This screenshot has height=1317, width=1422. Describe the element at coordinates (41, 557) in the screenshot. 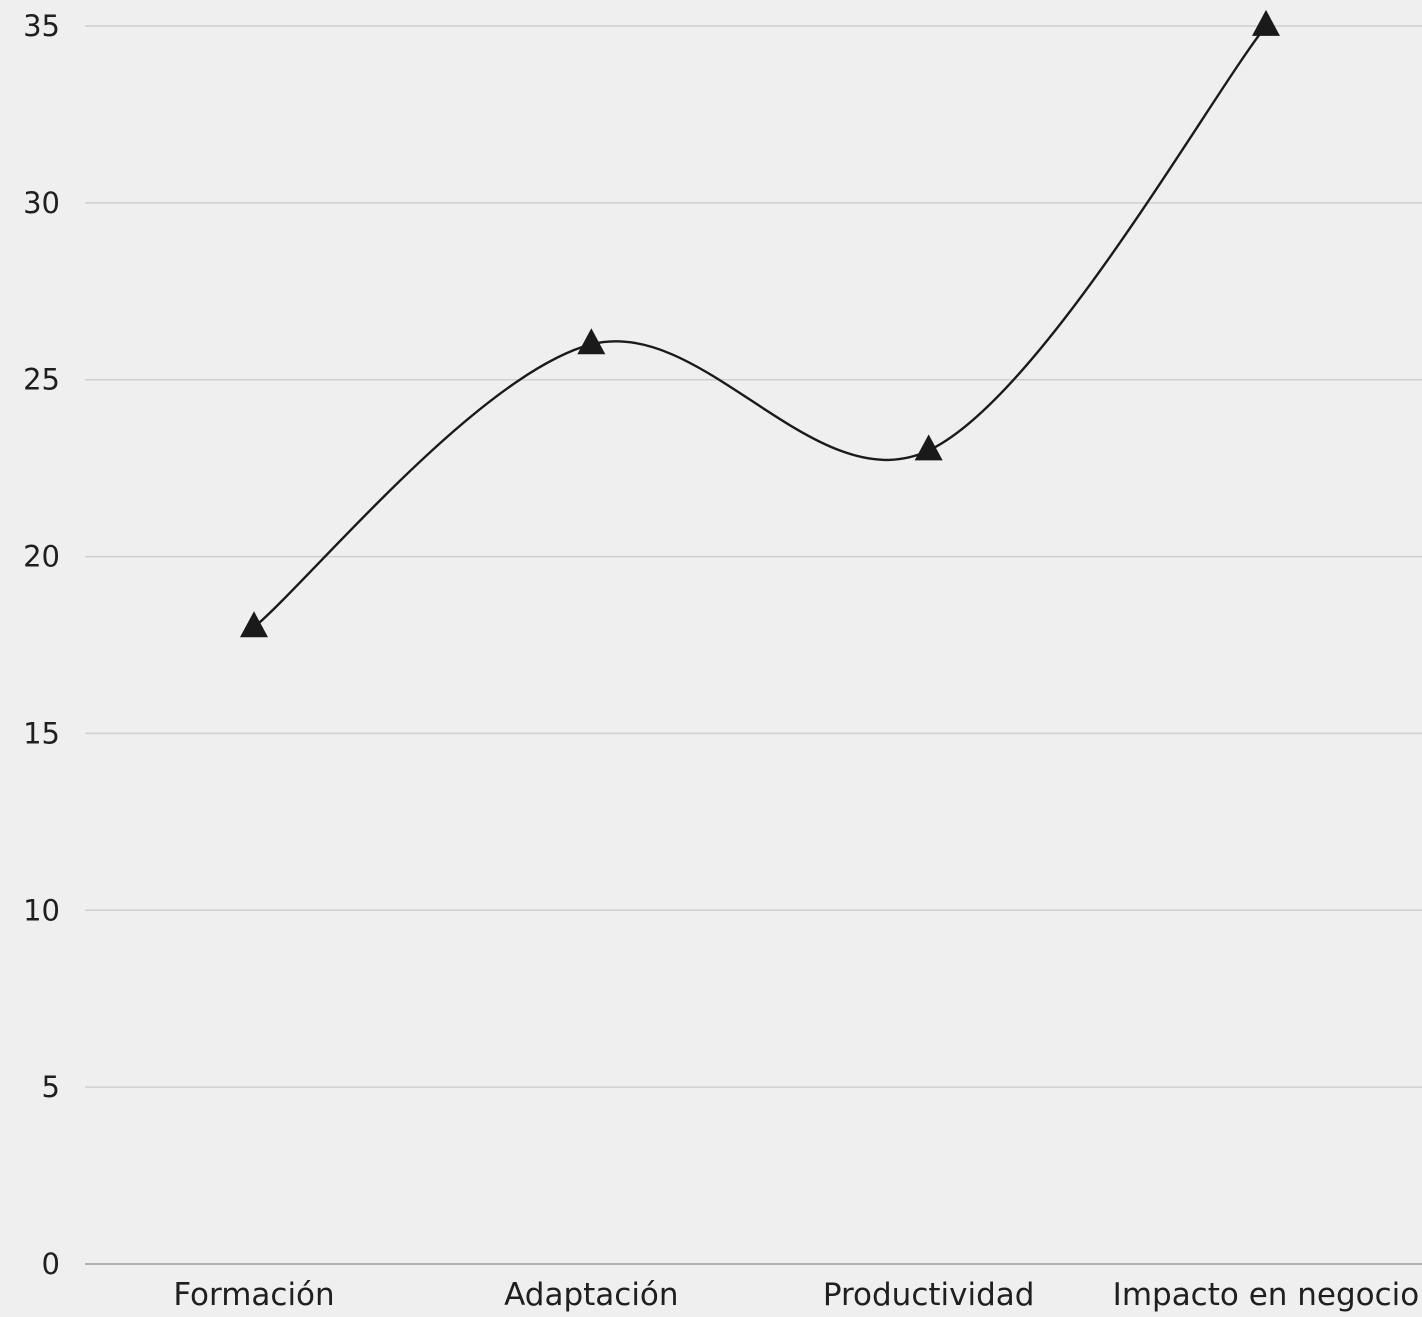

I see `y-tick-label: 20` at that location.